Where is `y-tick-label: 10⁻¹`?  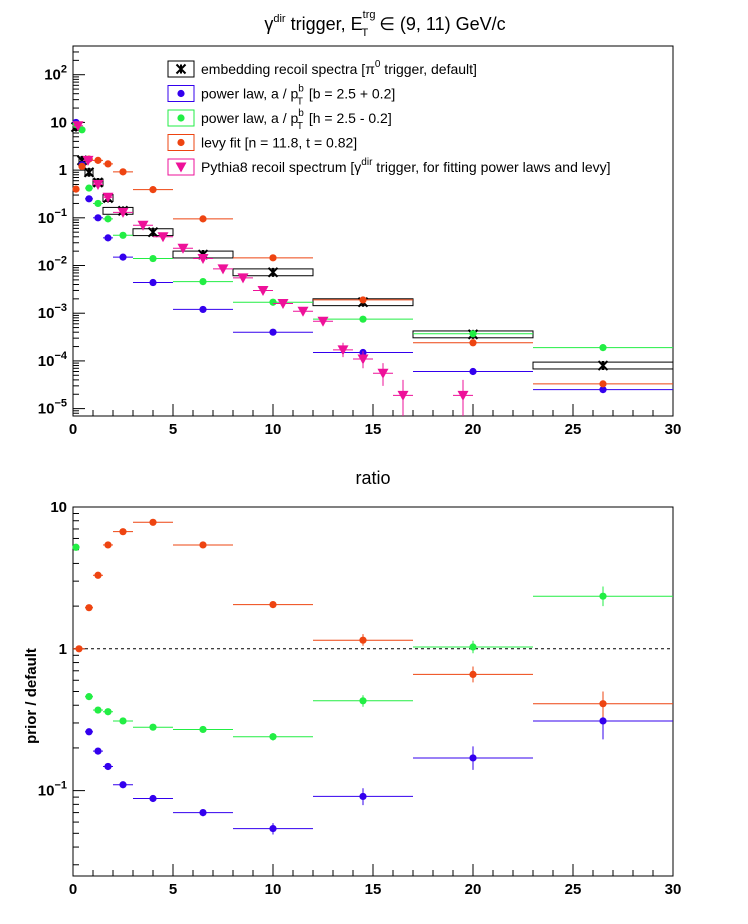
y-tick-label: 10⁻¹ is located at coordinates (52, 217).